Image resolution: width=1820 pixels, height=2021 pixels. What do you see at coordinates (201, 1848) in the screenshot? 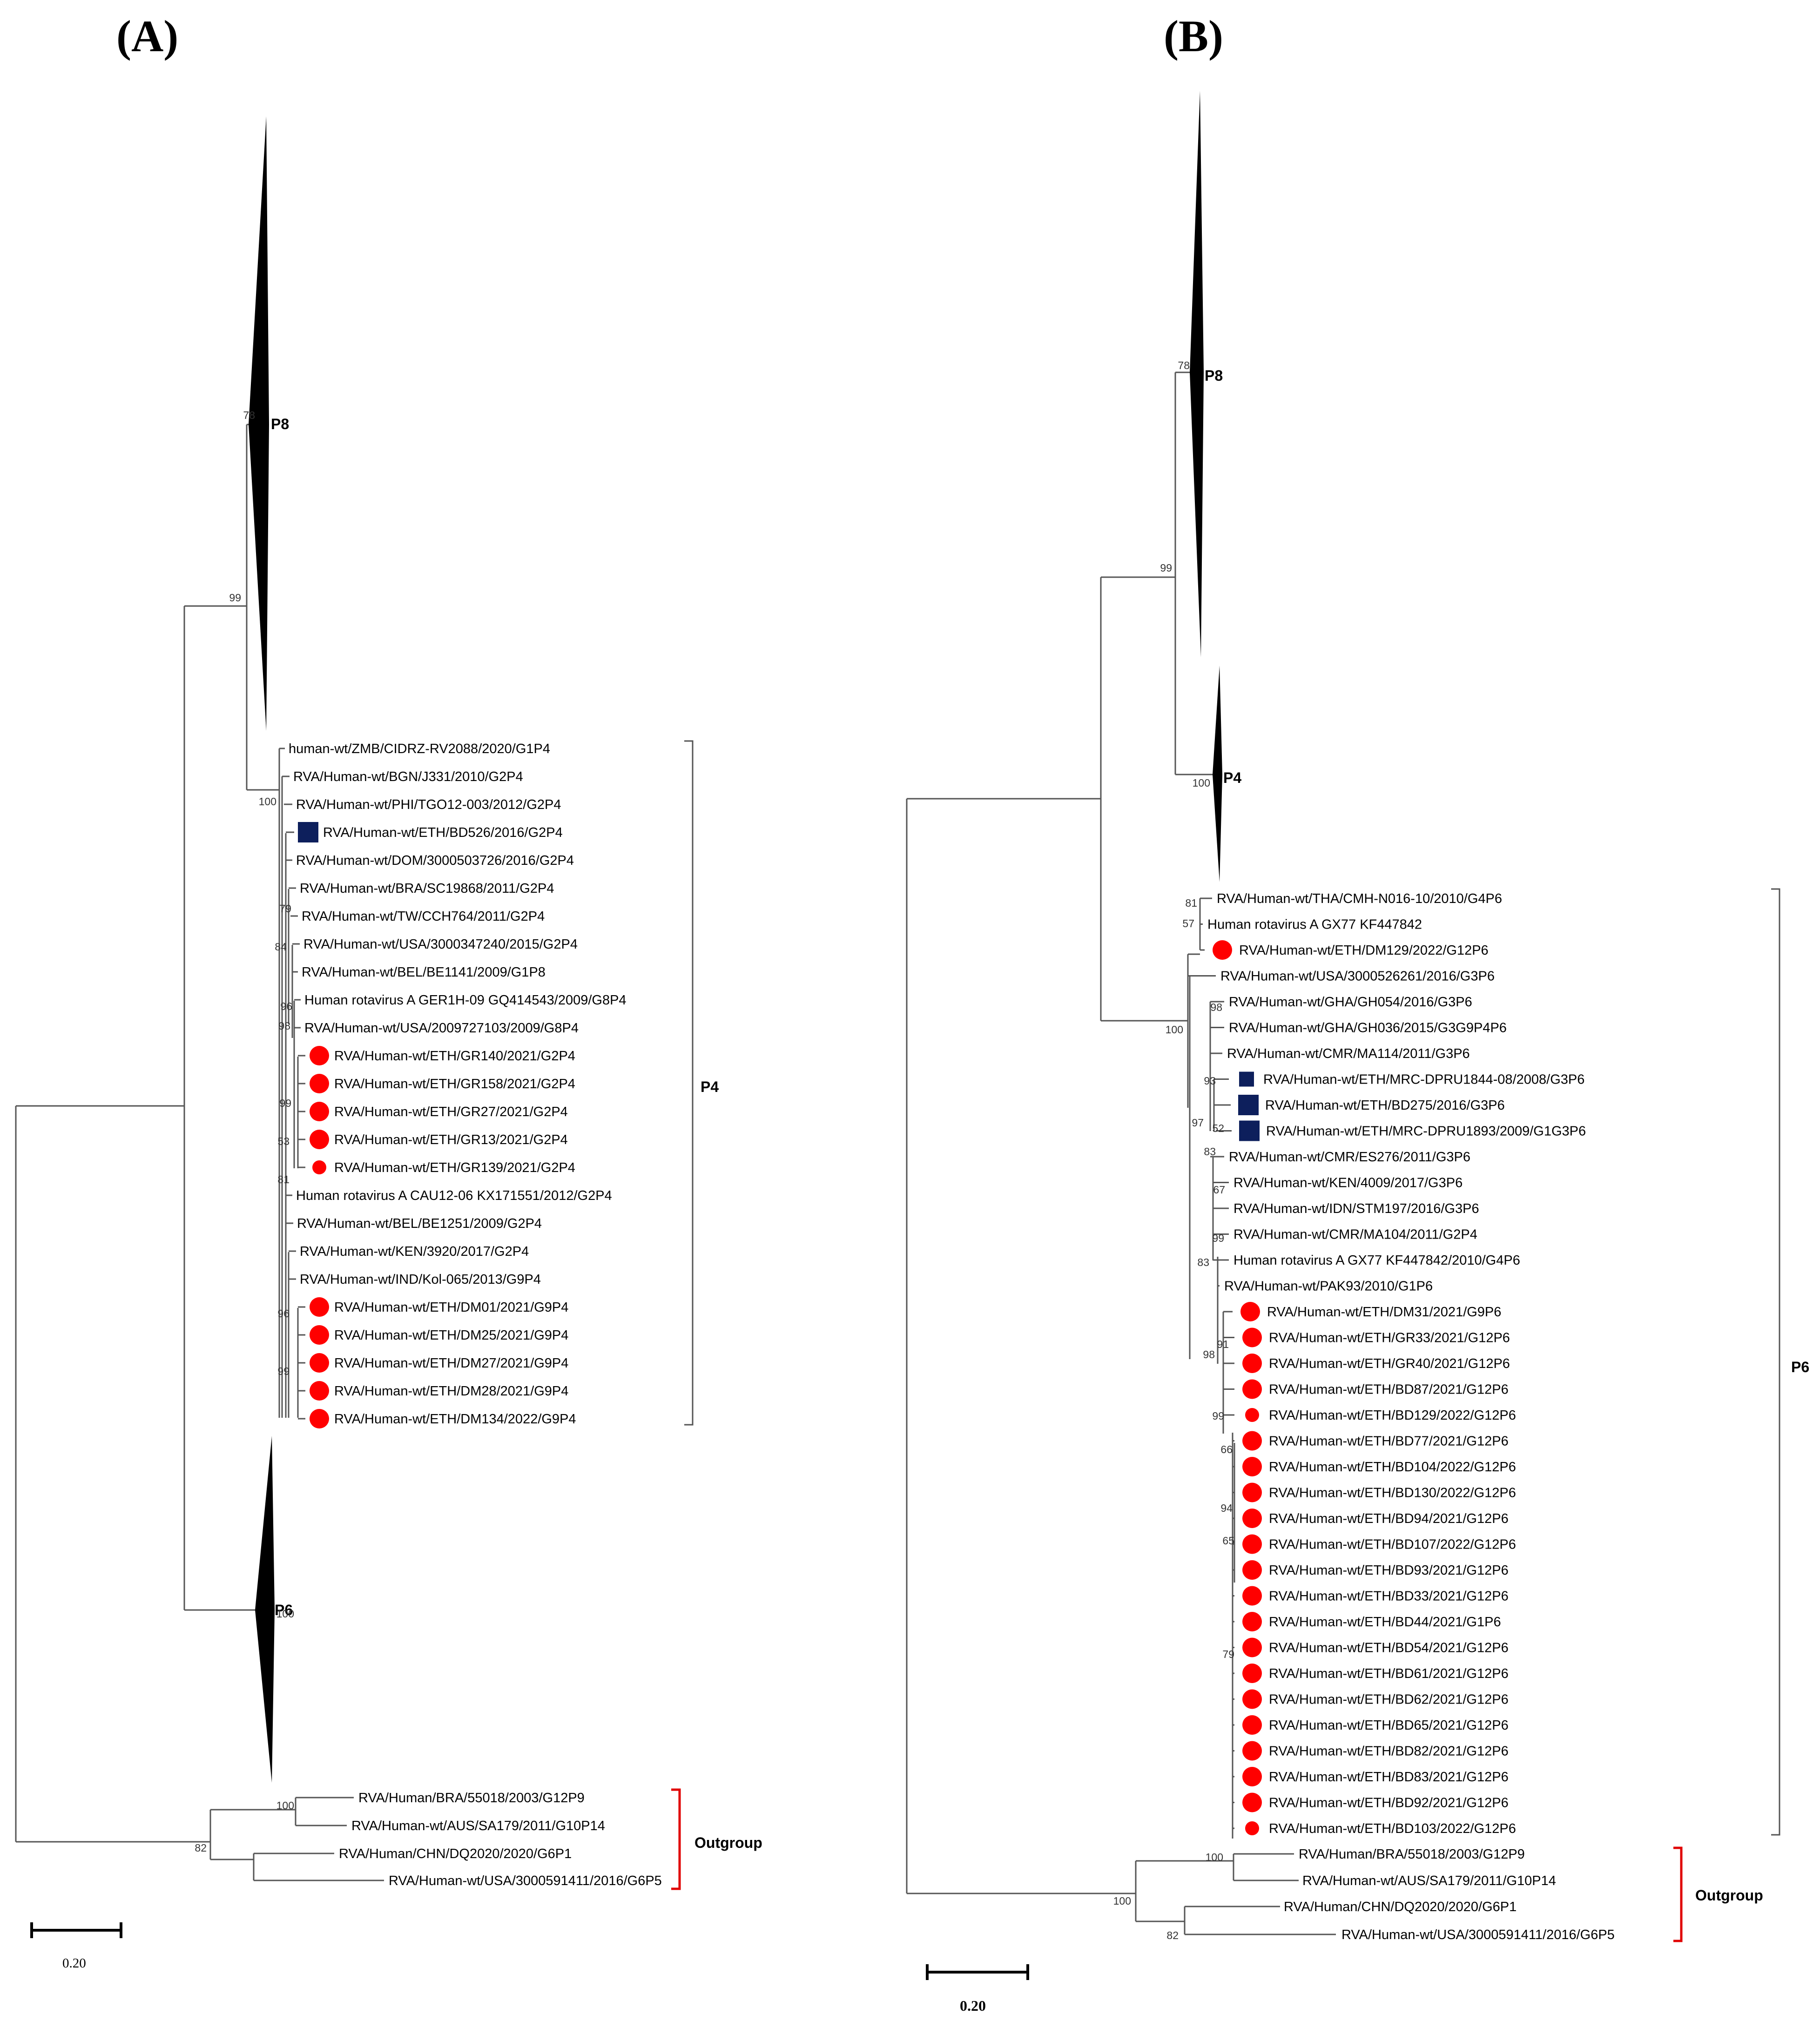
I see `bootstrap-value: 82` at bounding box center [201, 1848].